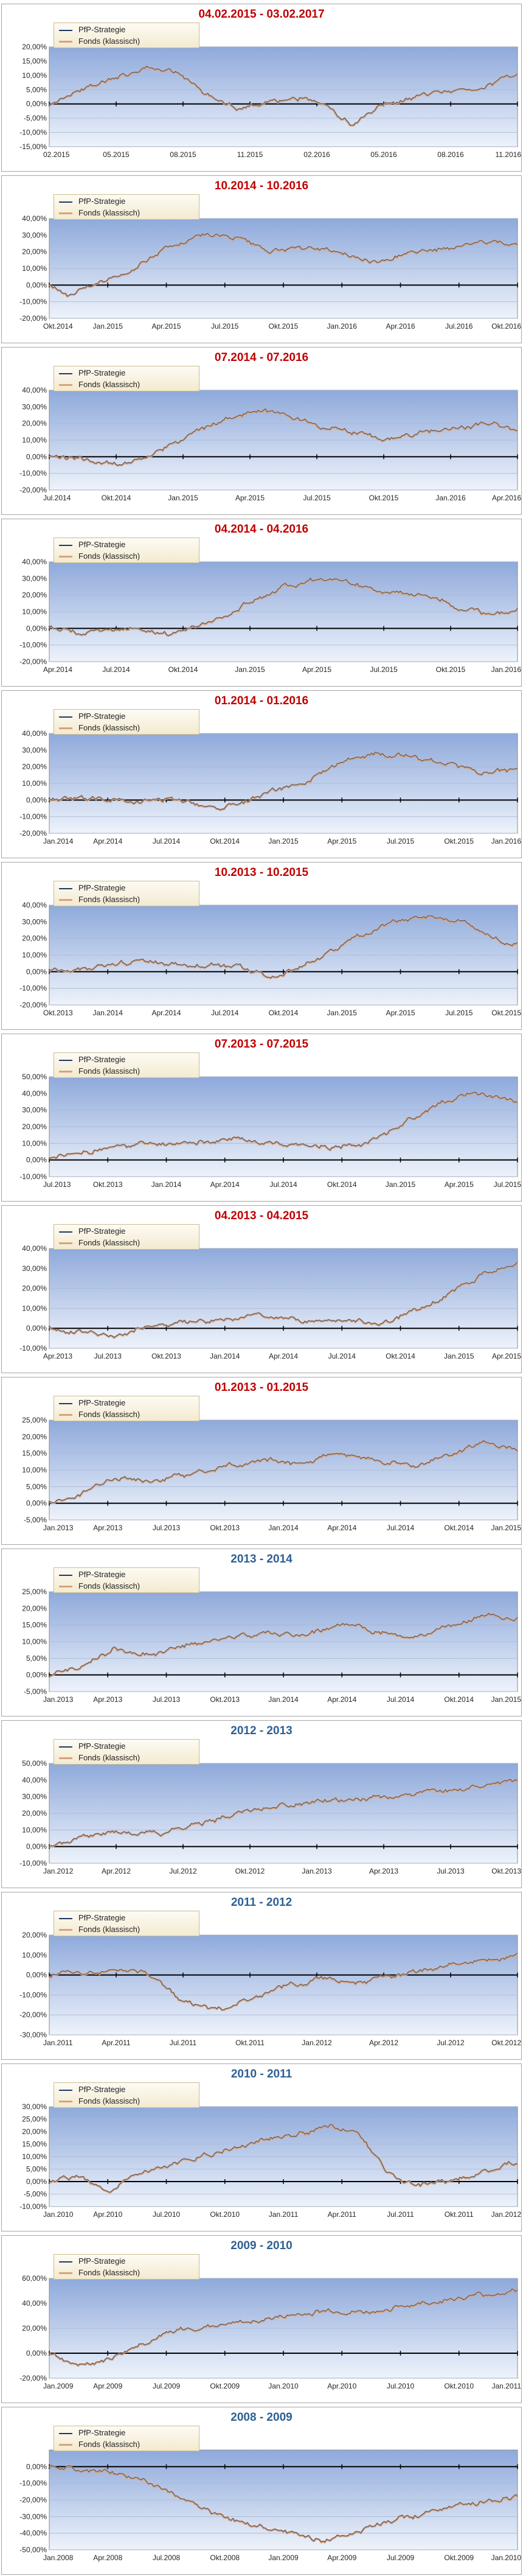 This screenshot has width=523, height=2576. What do you see at coordinates (261, 1044) in the screenshot?
I see `chart-title: 07.2013 - 07.2015` at bounding box center [261, 1044].